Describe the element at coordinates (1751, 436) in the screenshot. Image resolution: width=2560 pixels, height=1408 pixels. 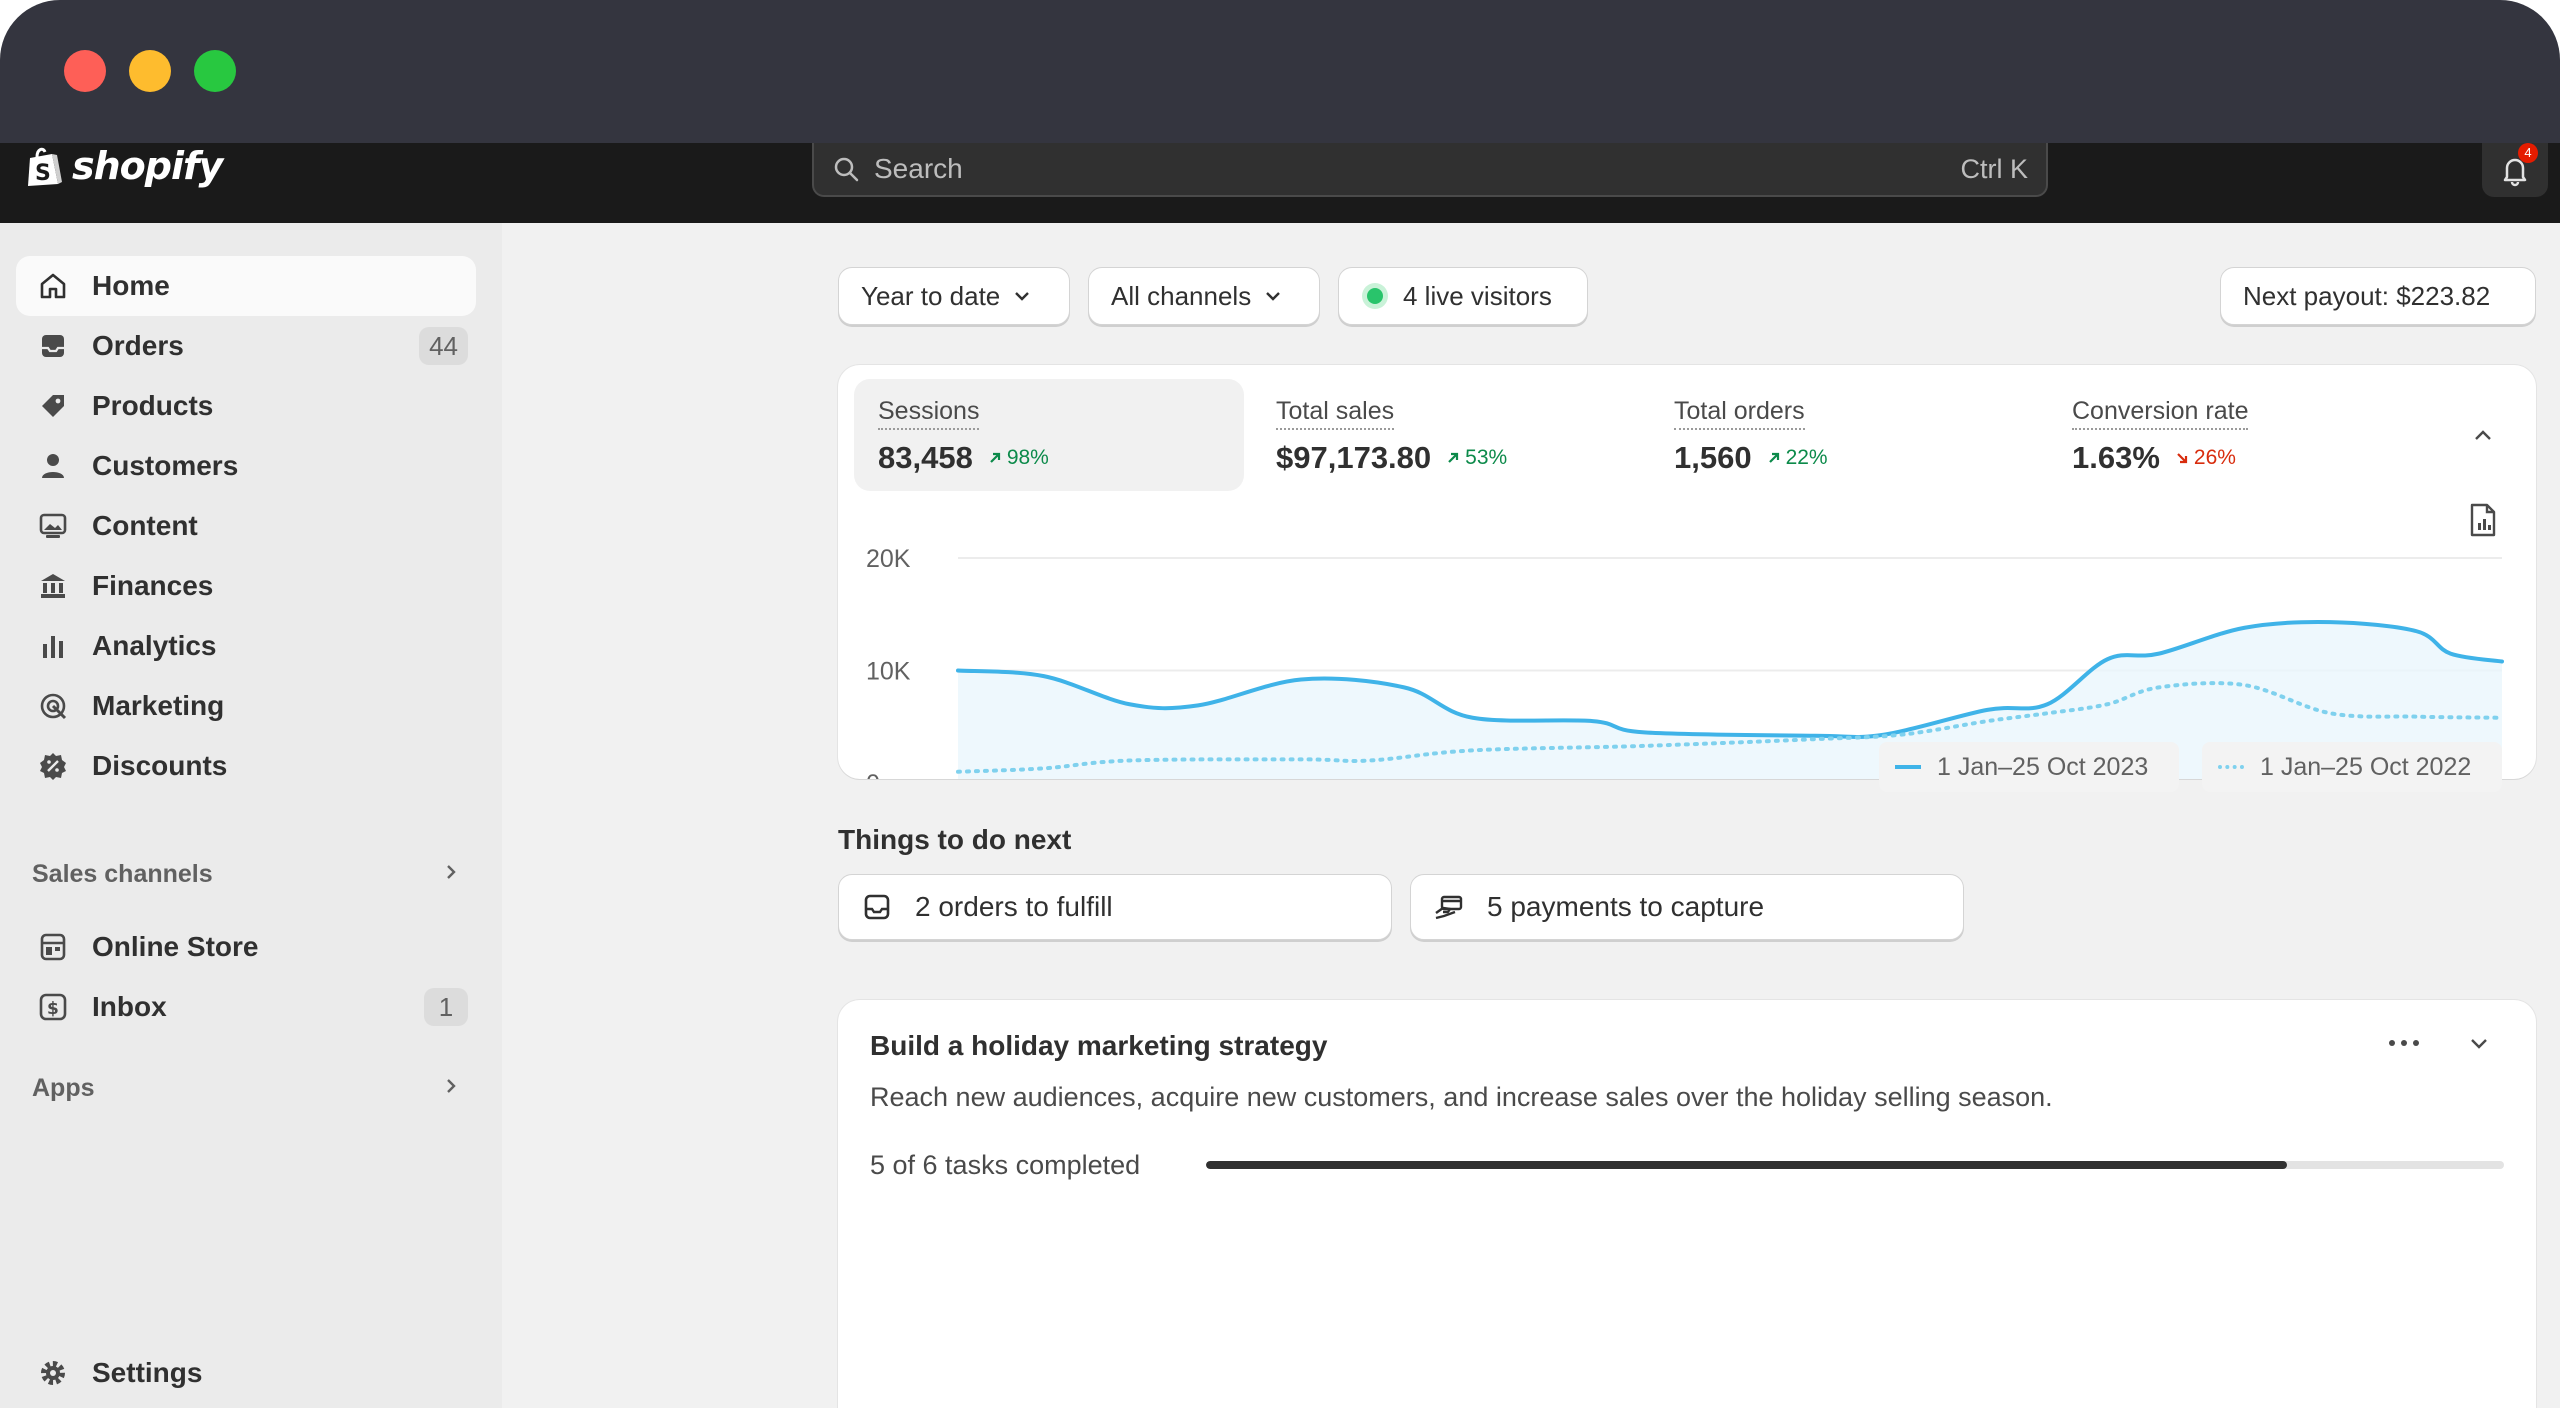
I see `metric-total-orders: Total orders 1,560 22%` at that location.